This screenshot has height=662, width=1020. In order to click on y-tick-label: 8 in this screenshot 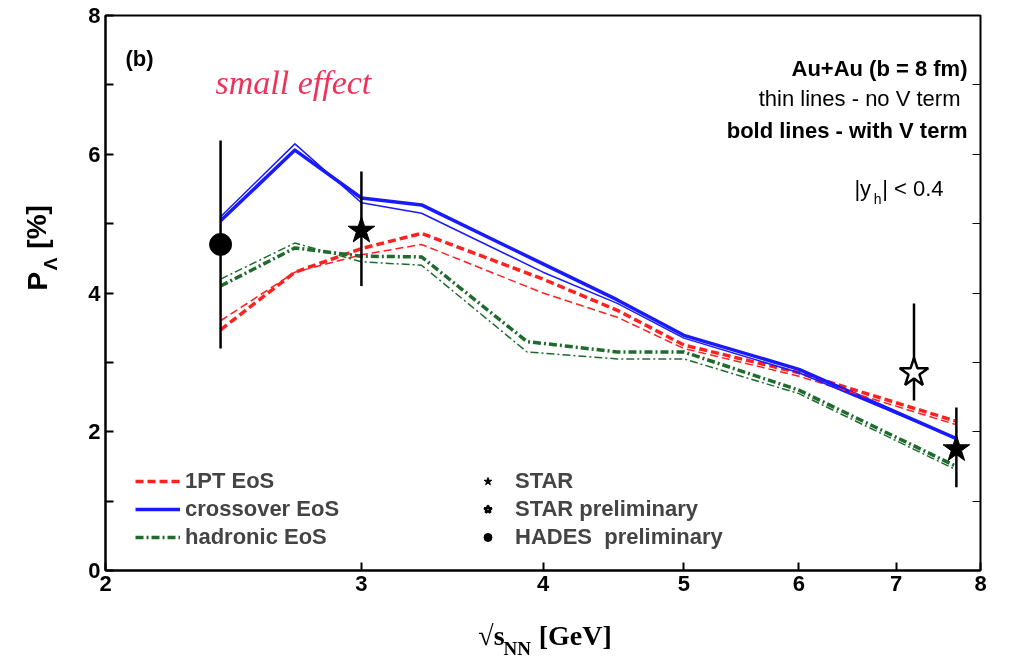, I will do `click(94, 15)`.